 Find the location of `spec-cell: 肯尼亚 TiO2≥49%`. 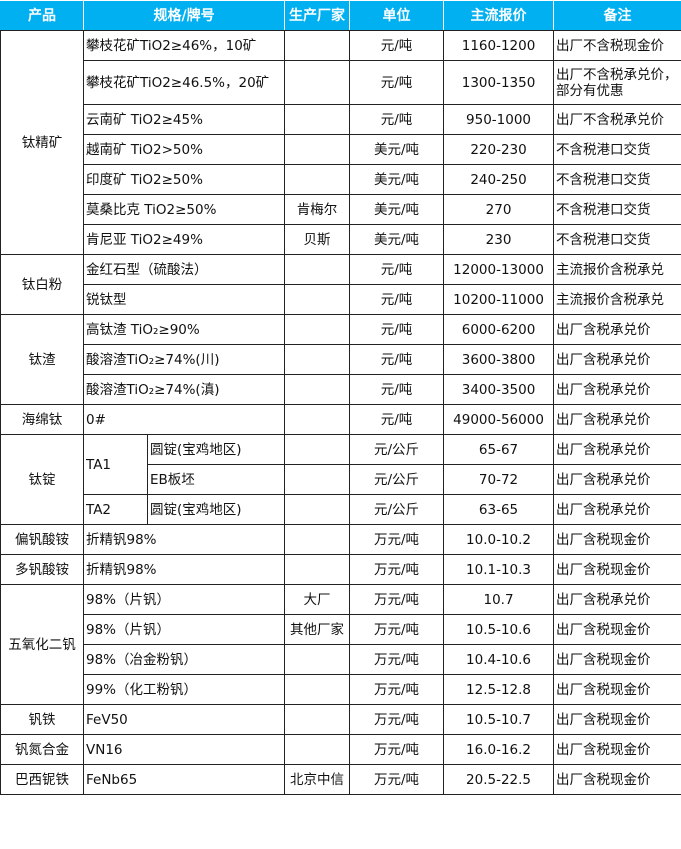

spec-cell: 肯尼亚 TiO2≥49% is located at coordinates (184, 239).